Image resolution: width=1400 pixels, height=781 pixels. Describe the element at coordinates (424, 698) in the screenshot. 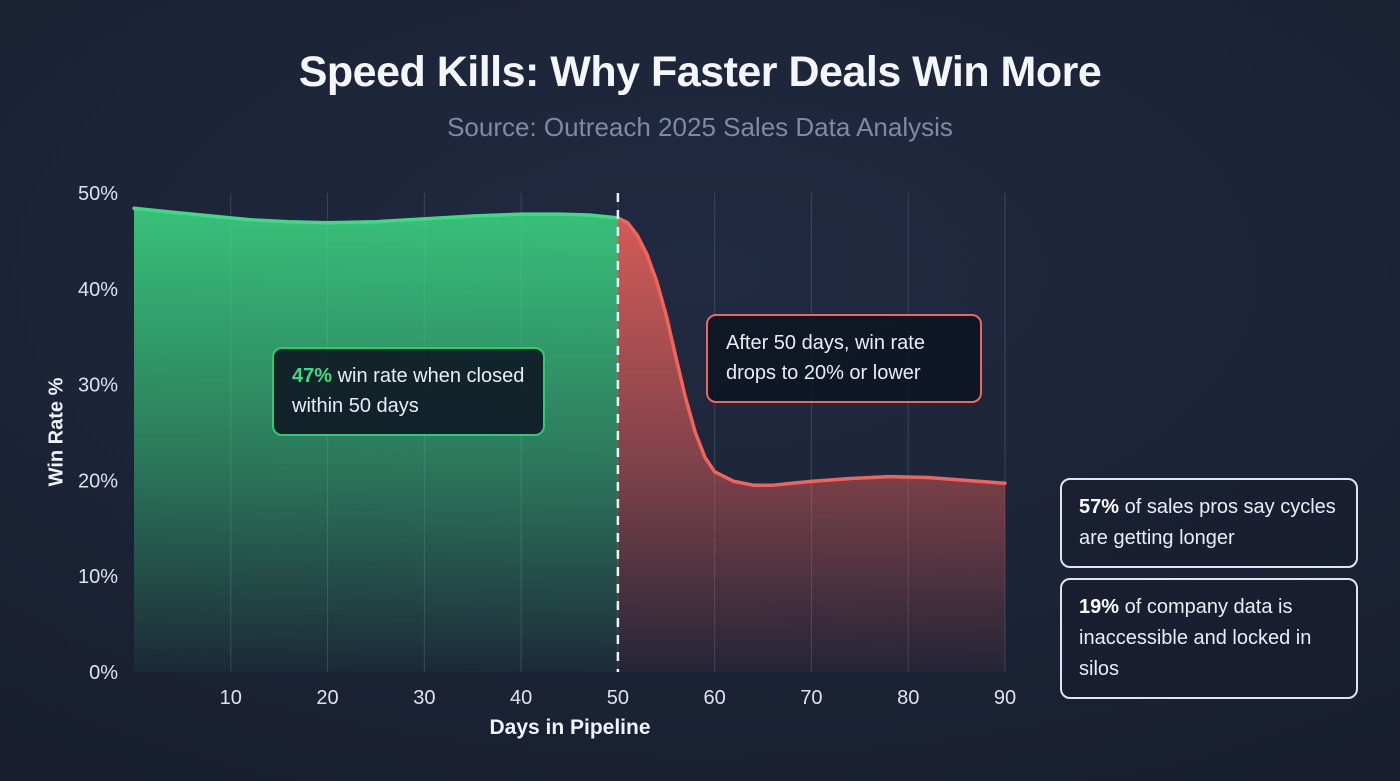

I see `x-tick-label: 30` at that location.